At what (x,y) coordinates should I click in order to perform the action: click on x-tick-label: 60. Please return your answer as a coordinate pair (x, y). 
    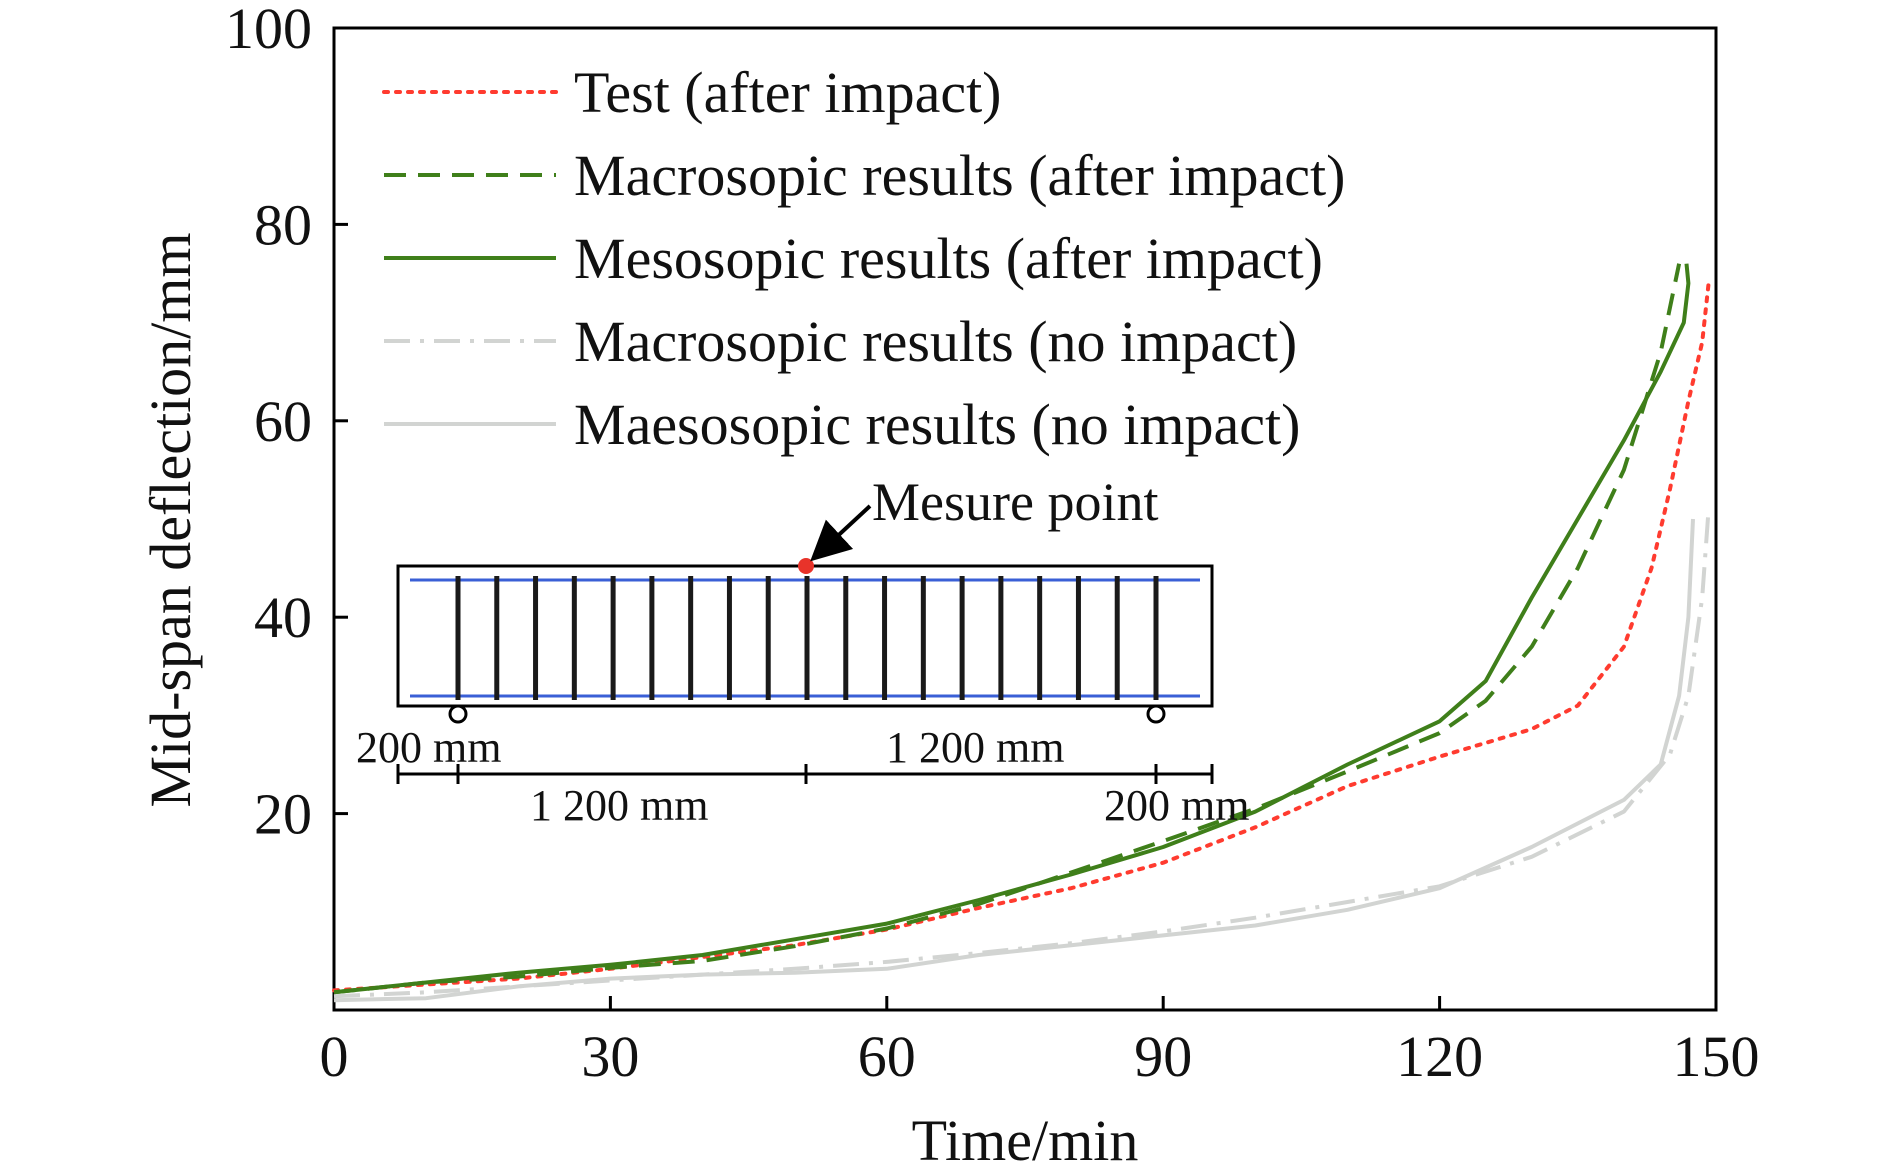
    Looking at the image, I should click on (887, 1056).